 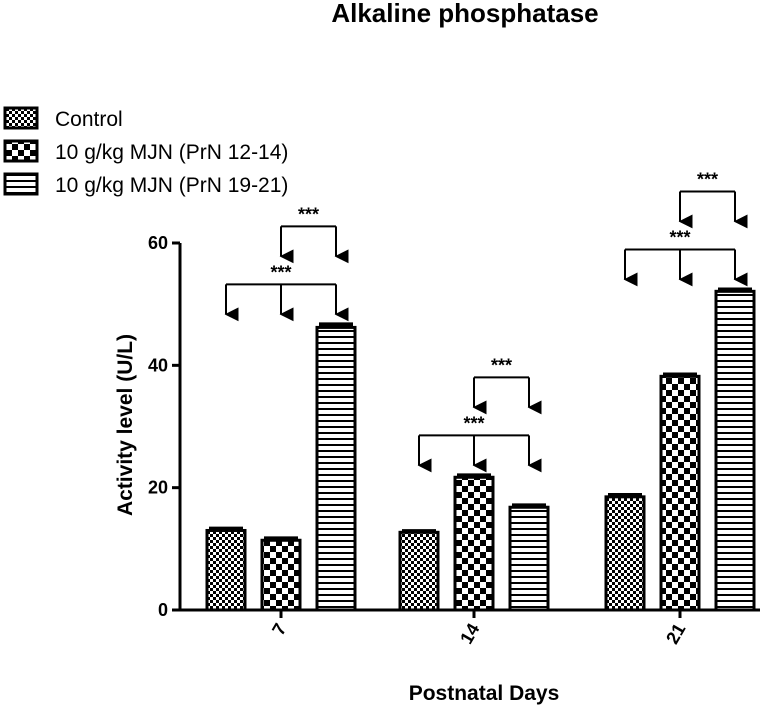 What do you see at coordinates (158, 243) in the screenshot?
I see `y-tick-label: 60` at bounding box center [158, 243].